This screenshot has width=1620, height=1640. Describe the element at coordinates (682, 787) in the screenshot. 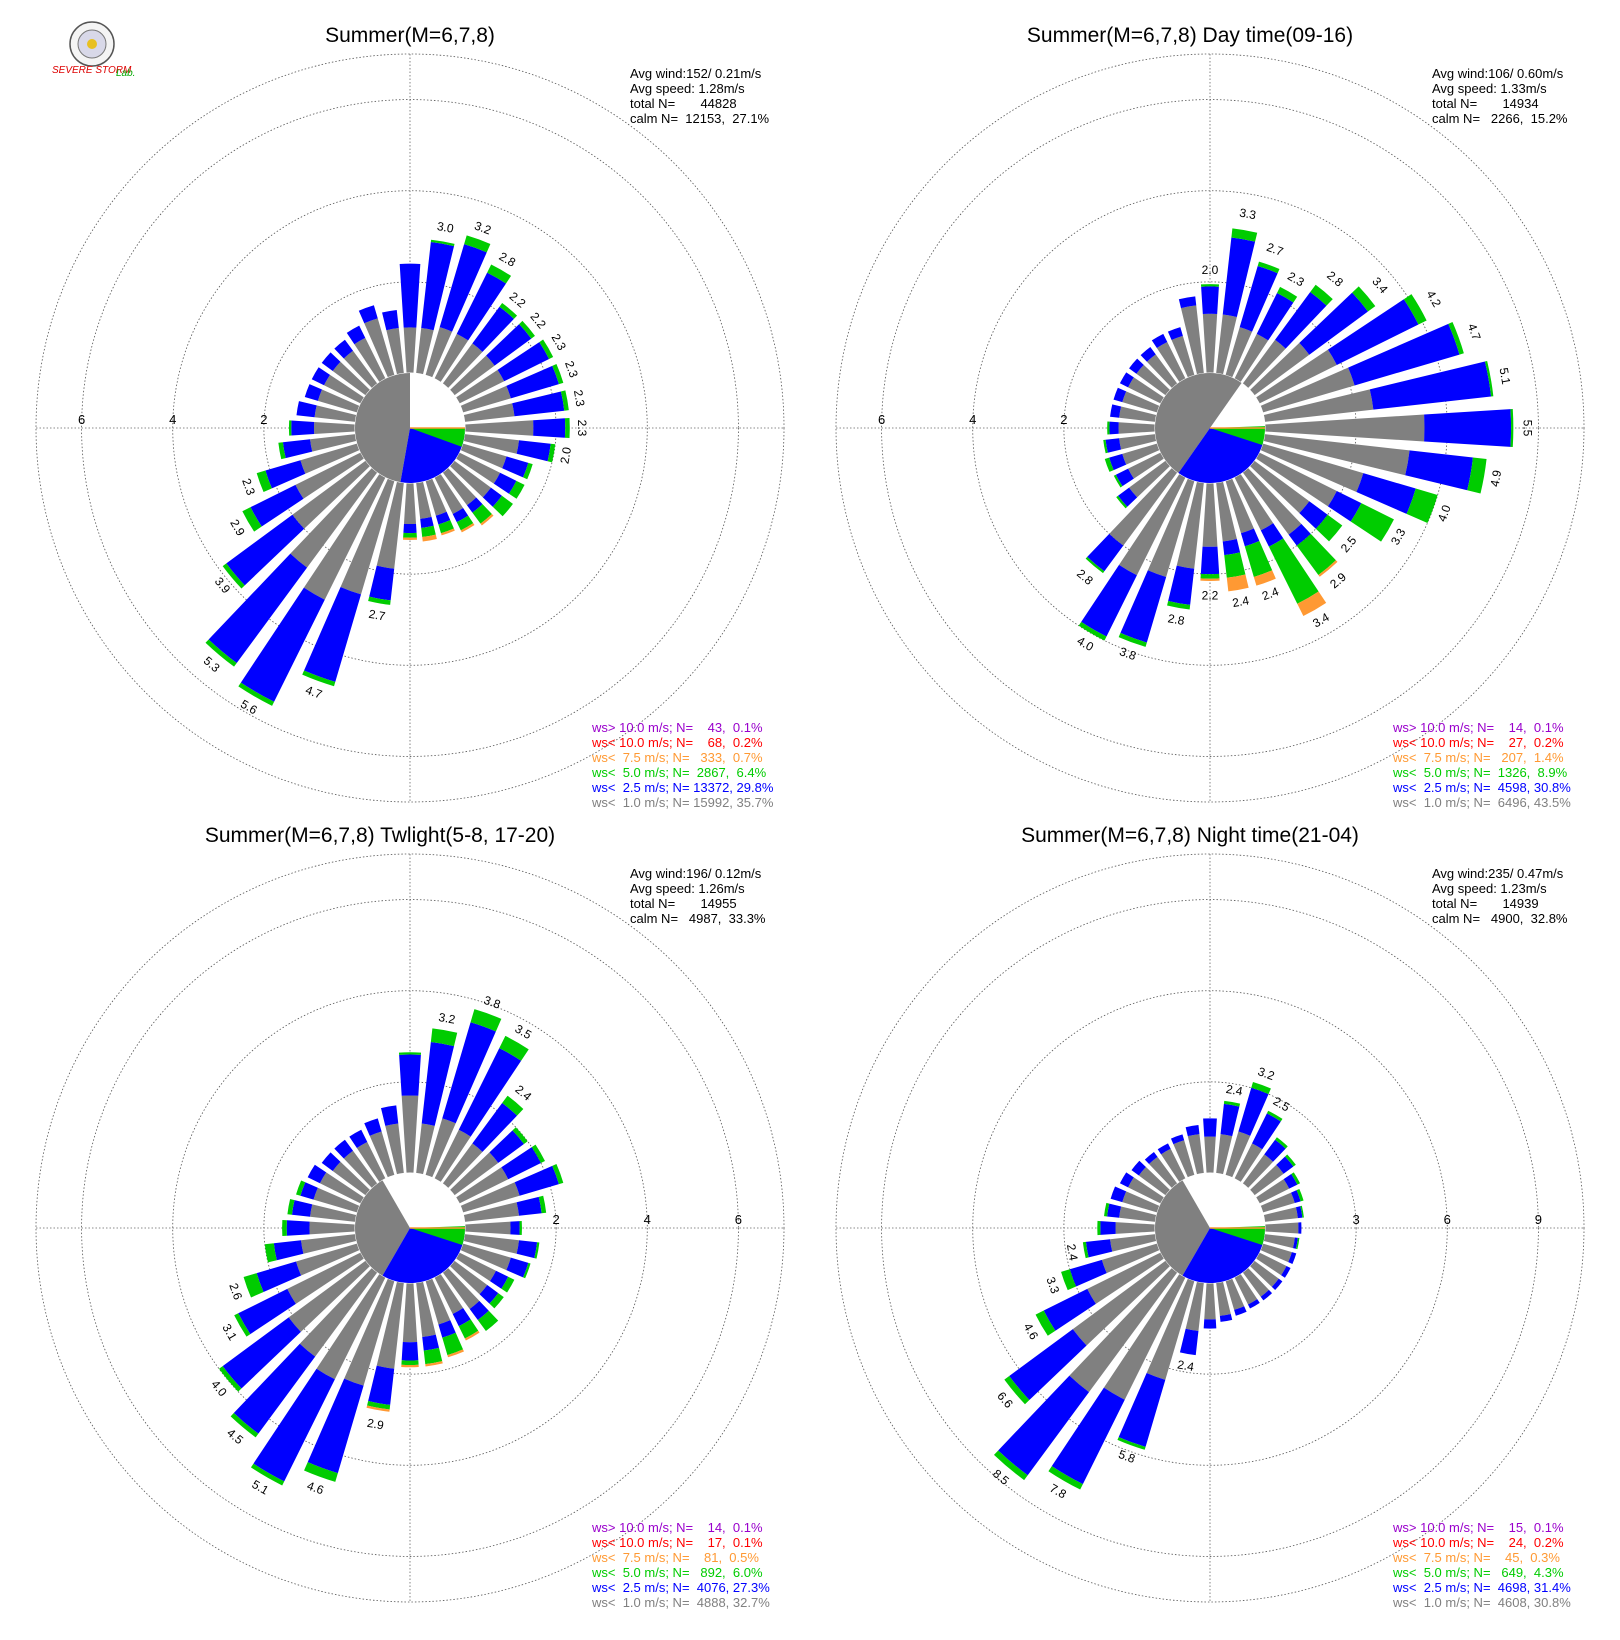

I see `legend-entry: ws< 2.5 m/s; N= 13372, 29.8%` at that location.